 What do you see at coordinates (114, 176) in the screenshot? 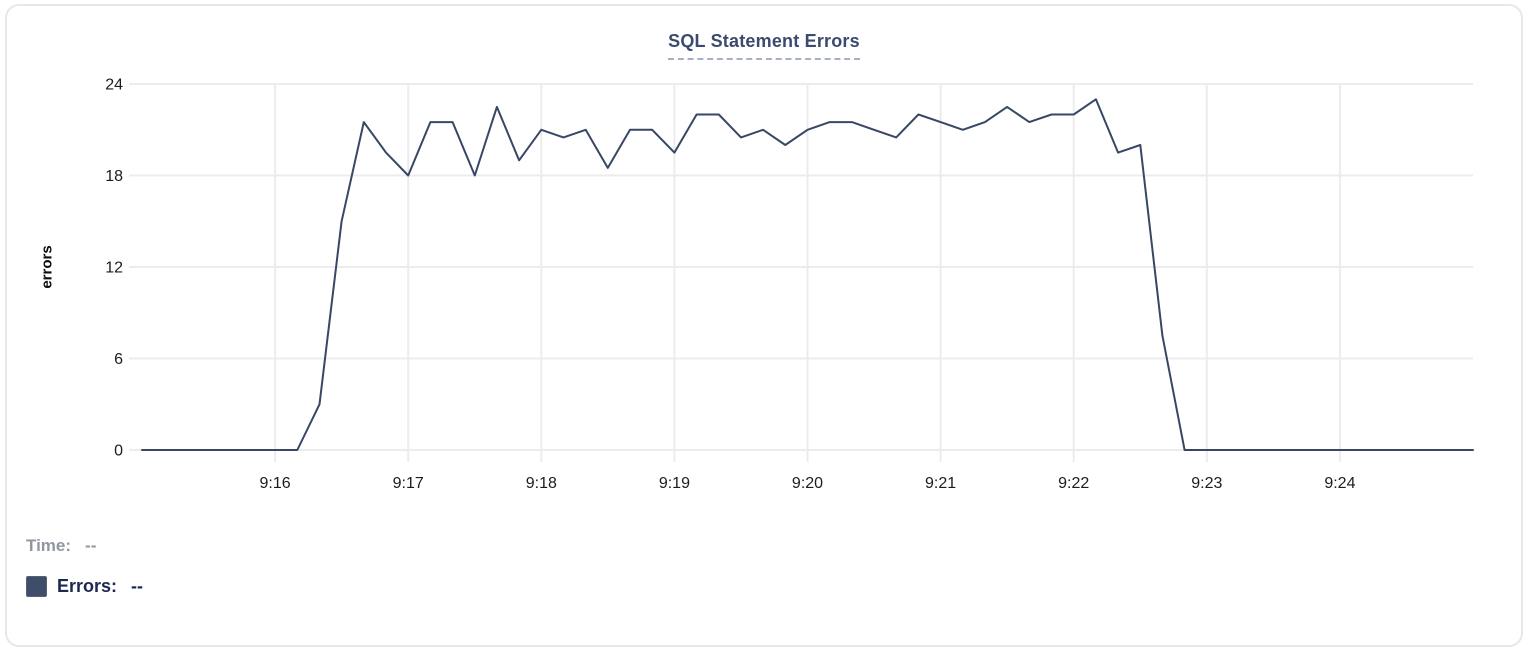
I see `y-tick-label: 18` at bounding box center [114, 176].